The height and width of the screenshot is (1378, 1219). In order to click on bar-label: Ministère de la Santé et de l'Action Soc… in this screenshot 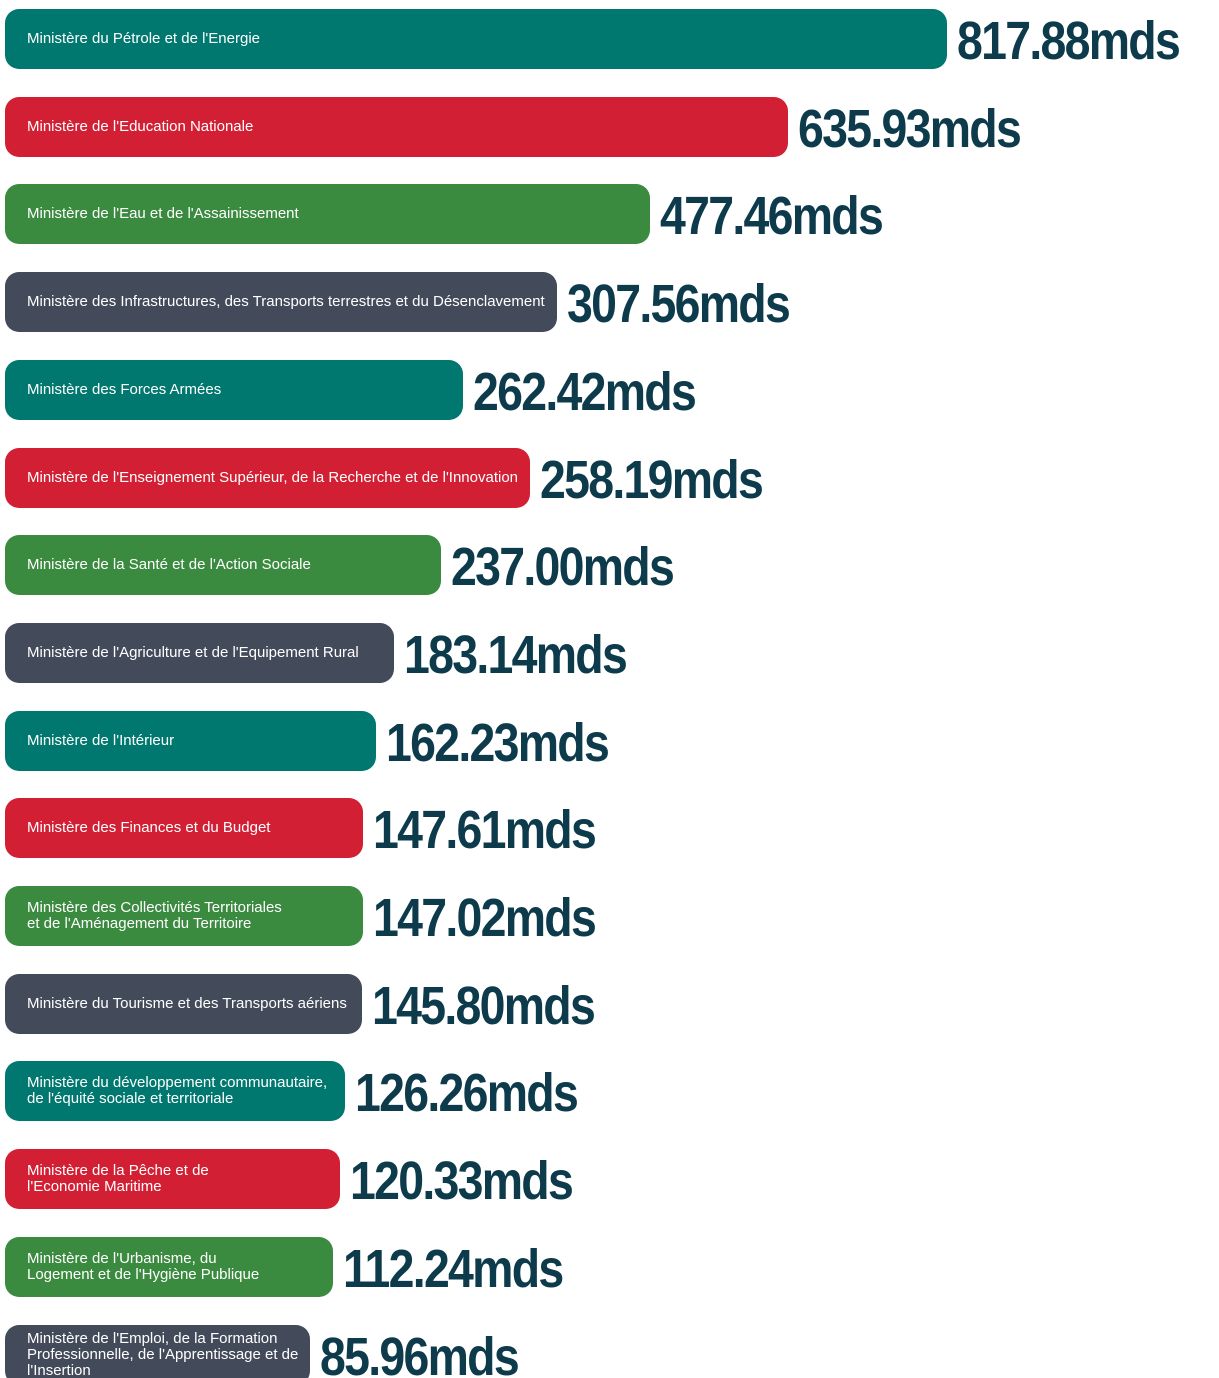, I will do `click(169, 565)`.